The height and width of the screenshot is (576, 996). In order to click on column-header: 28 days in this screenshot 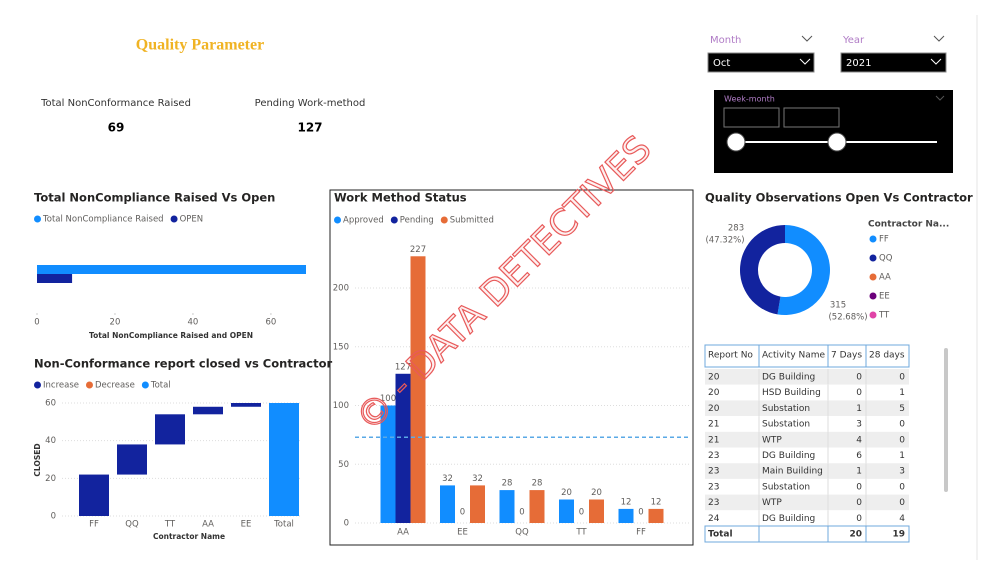, I will do `click(887, 356)`.